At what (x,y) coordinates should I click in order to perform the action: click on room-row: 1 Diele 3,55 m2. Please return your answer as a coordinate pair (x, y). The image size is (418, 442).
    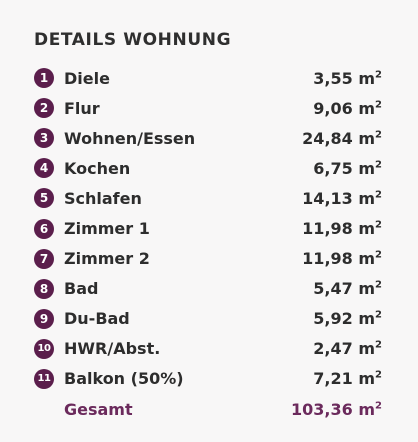
    Looking at the image, I should click on (208, 78).